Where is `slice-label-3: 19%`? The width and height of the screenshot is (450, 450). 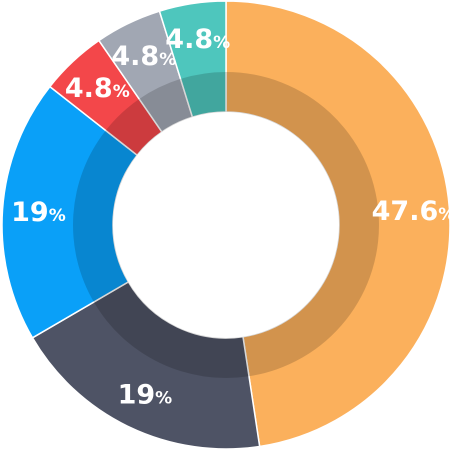
slice-label-3: 19% is located at coordinates (38, 212).